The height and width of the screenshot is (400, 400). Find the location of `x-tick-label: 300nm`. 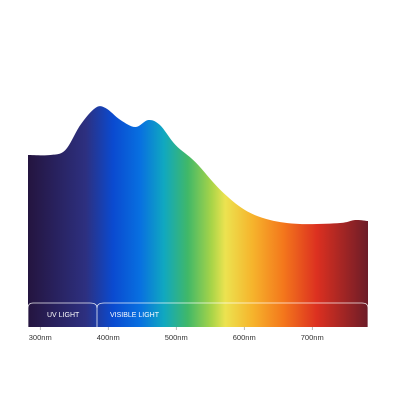

x-tick-label: 300nm is located at coordinates (40, 337).